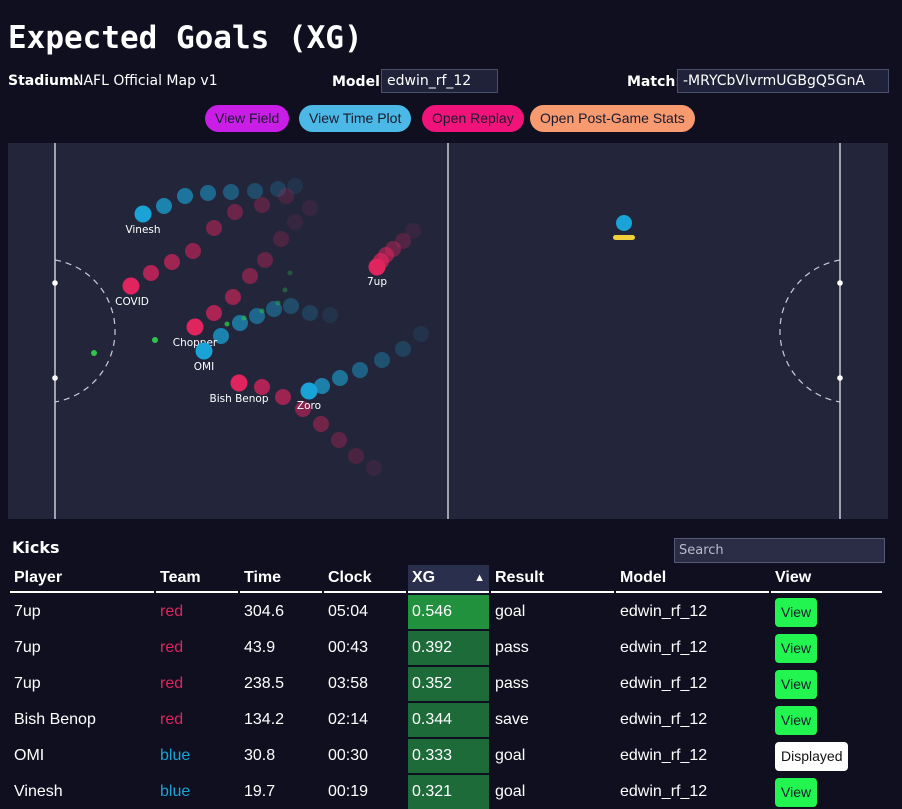 The width and height of the screenshot is (902, 809). I want to click on player-label: COVID, so click(132, 302).